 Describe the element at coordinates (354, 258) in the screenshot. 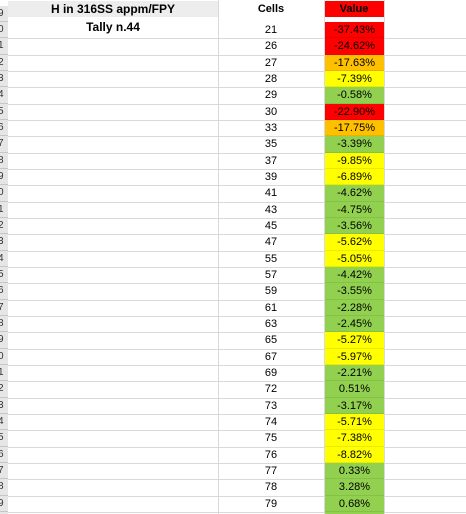

I see `value-cell: -5.05%` at that location.